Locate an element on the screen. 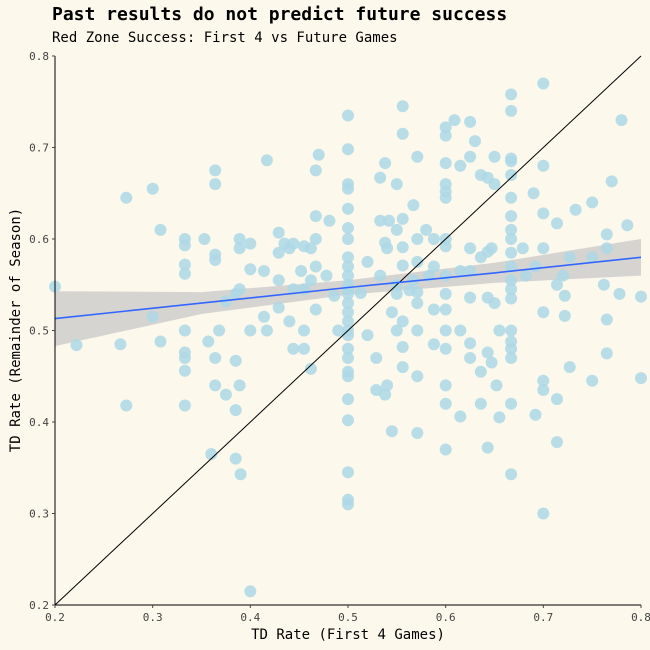  y-axis-title: TD Rate (Remainder of Season) is located at coordinates (16, 330).